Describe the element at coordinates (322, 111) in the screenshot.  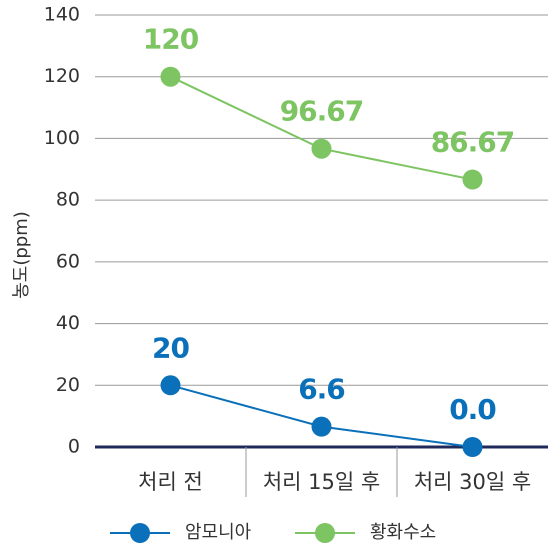
I see `data-label: 96.67` at that location.